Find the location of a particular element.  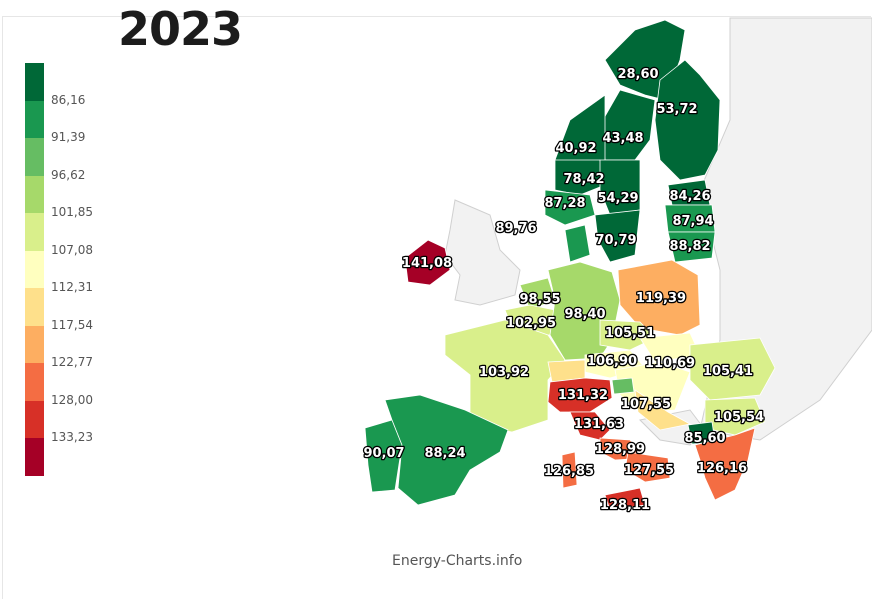

region-lithuania is located at coordinates (691, 247).